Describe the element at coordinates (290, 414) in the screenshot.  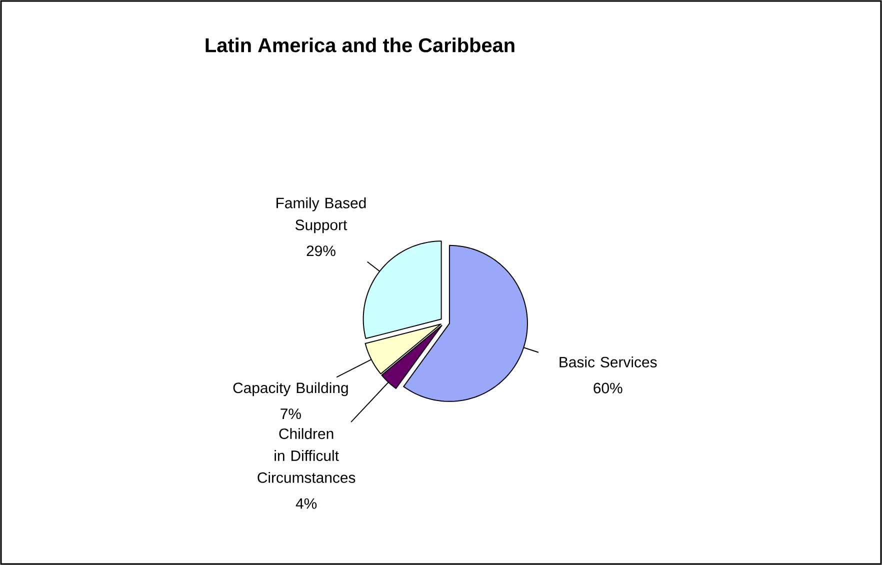
I see `data-label: 7%` at that location.